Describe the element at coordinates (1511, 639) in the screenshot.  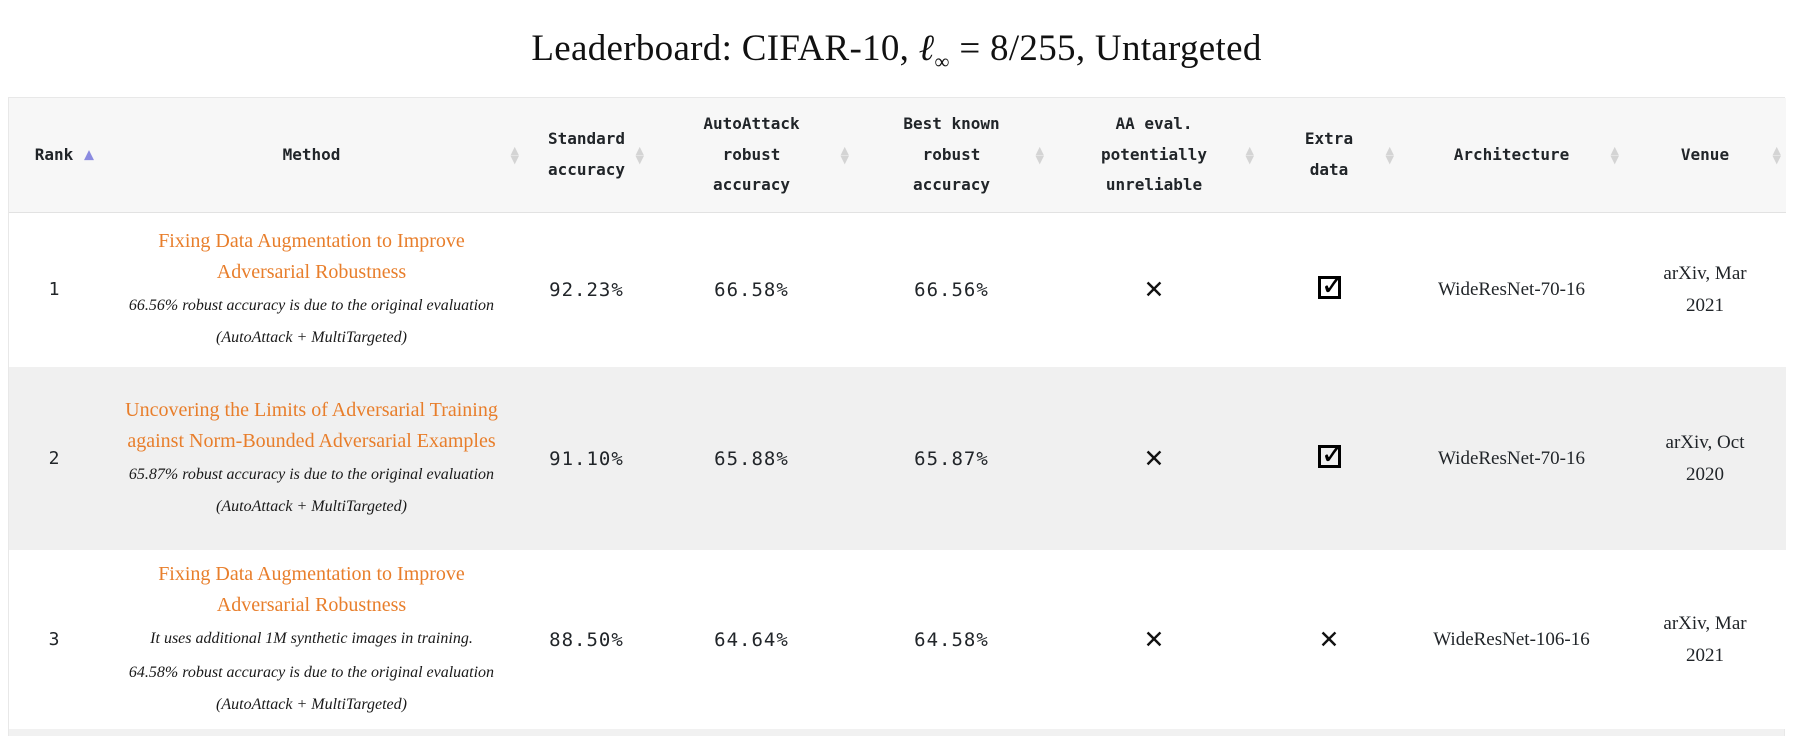
I see `architecture-value: WideResNet-106-16` at that location.